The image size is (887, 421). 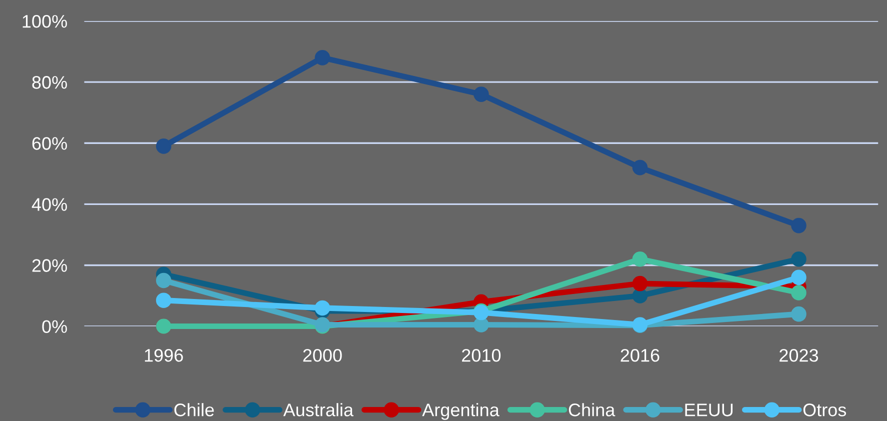 What do you see at coordinates (481, 355) in the screenshot?
I see `x-tick-label: 2010` at bounding box center [481, 355].